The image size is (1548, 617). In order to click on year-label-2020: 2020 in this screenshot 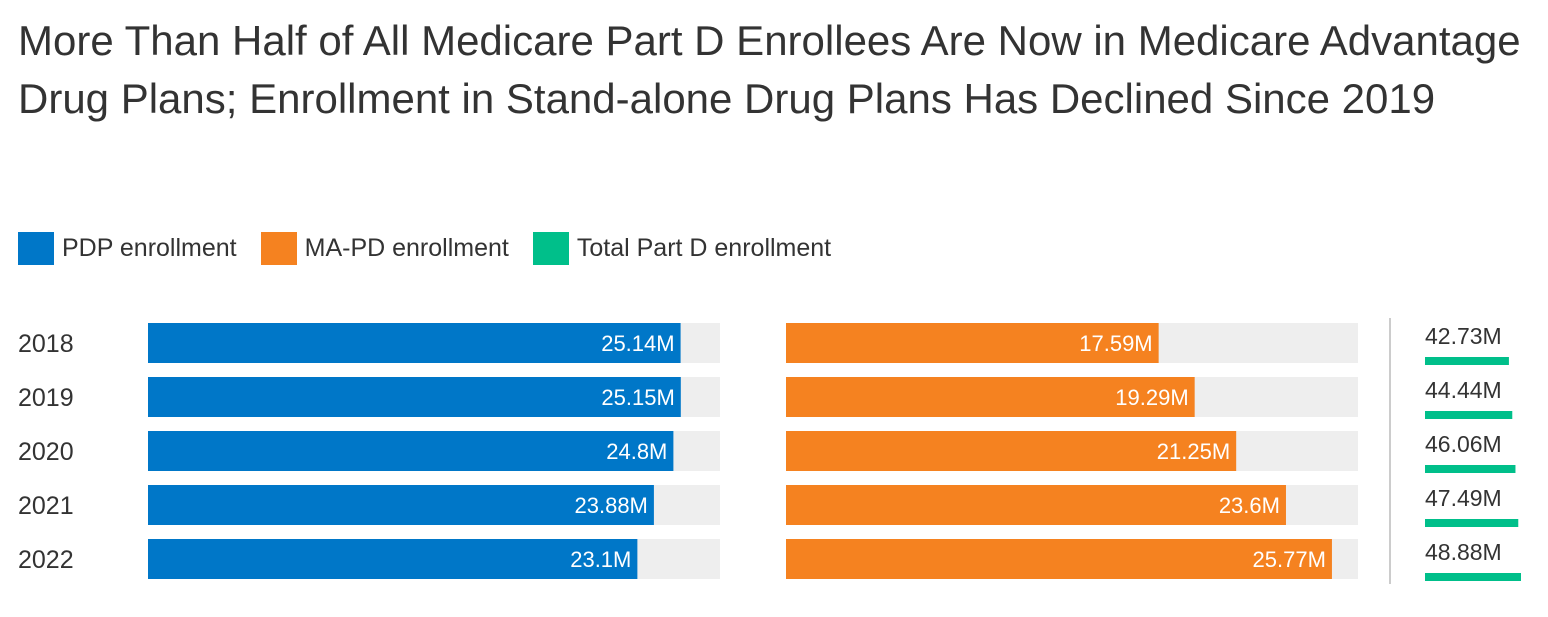, I will do `click(46, 452)`.